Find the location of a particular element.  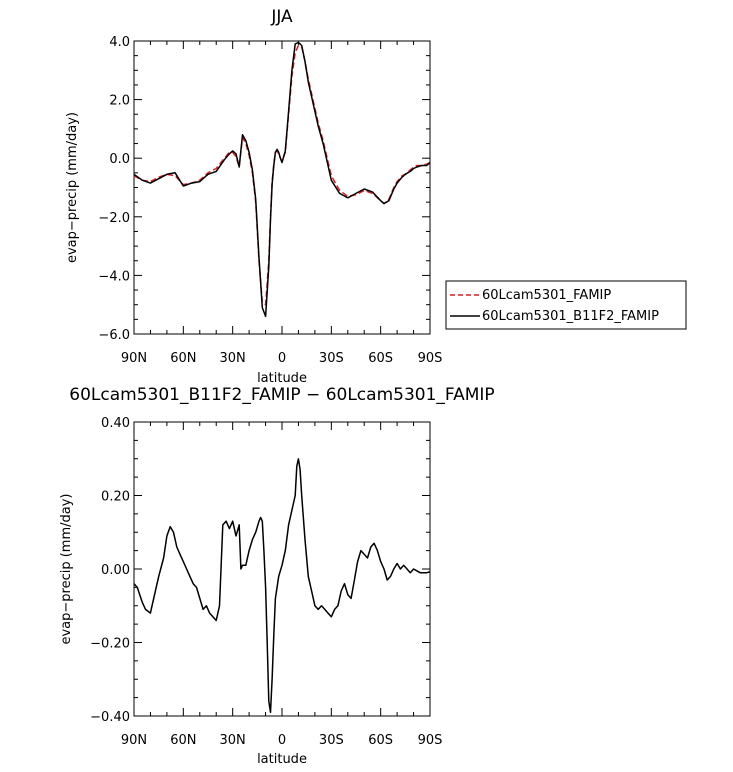

legend: 60Lcam5301_FAMIP 60Lcam5301_B11F2_FAMIP is located at coordinates (566, 305).